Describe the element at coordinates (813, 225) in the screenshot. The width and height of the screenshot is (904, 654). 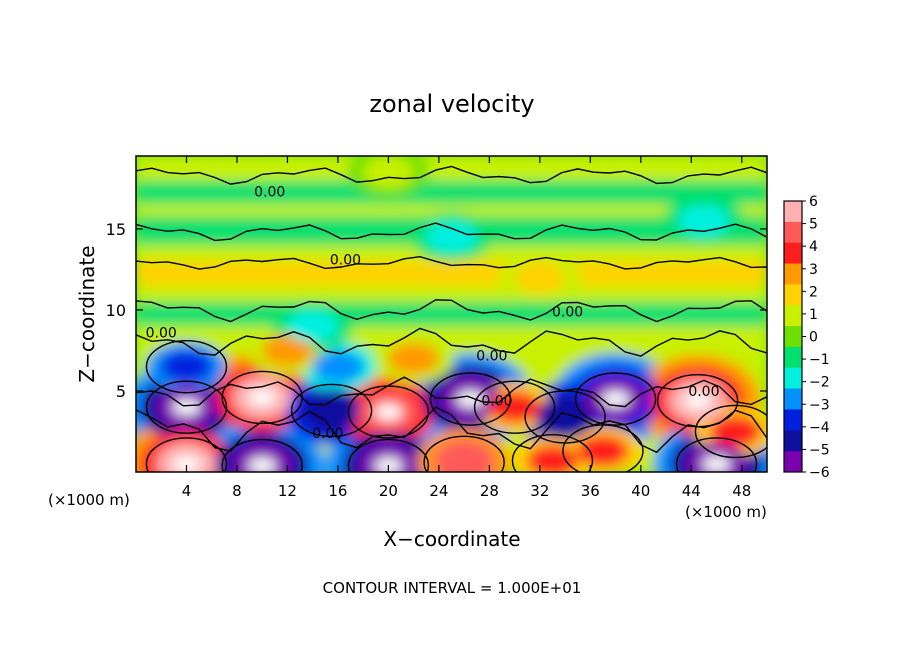
I see `colorbar-label: 5` at that location.